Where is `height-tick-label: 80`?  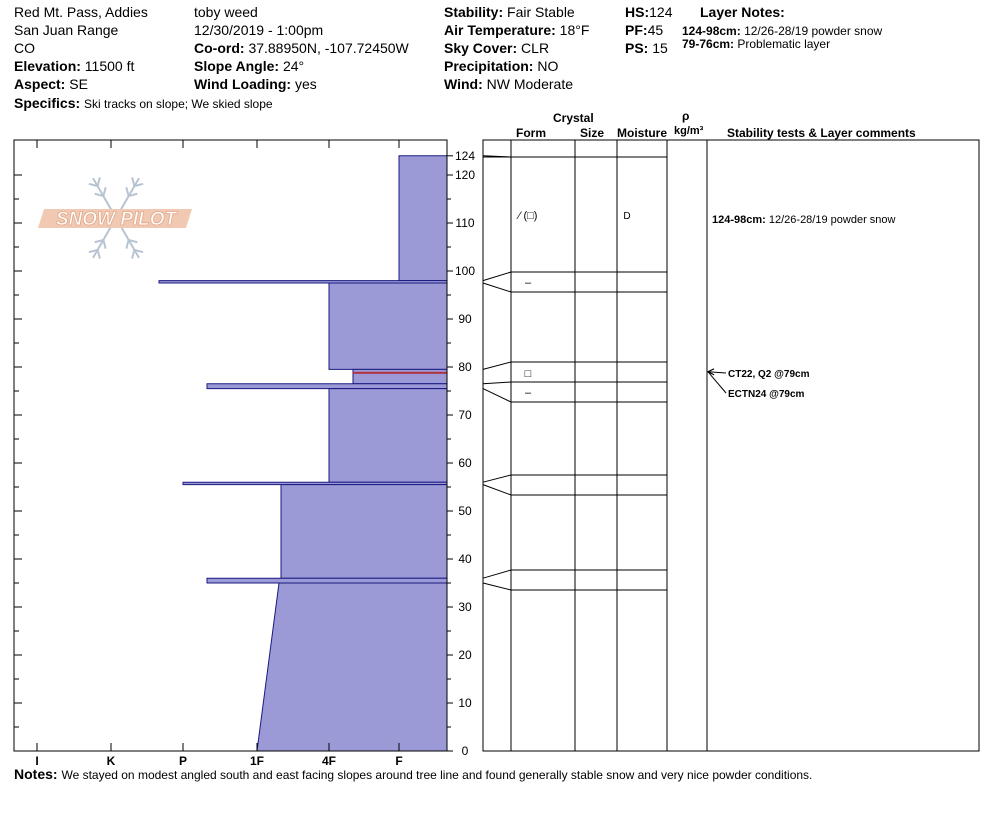
height-tick-label: 80 is located at coordinates (465, 367).